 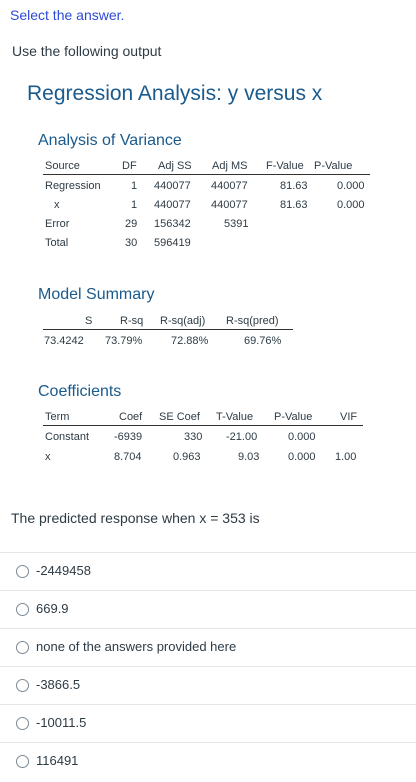 I want to click on prompt: Select the answer., so click(x=67, y=15).